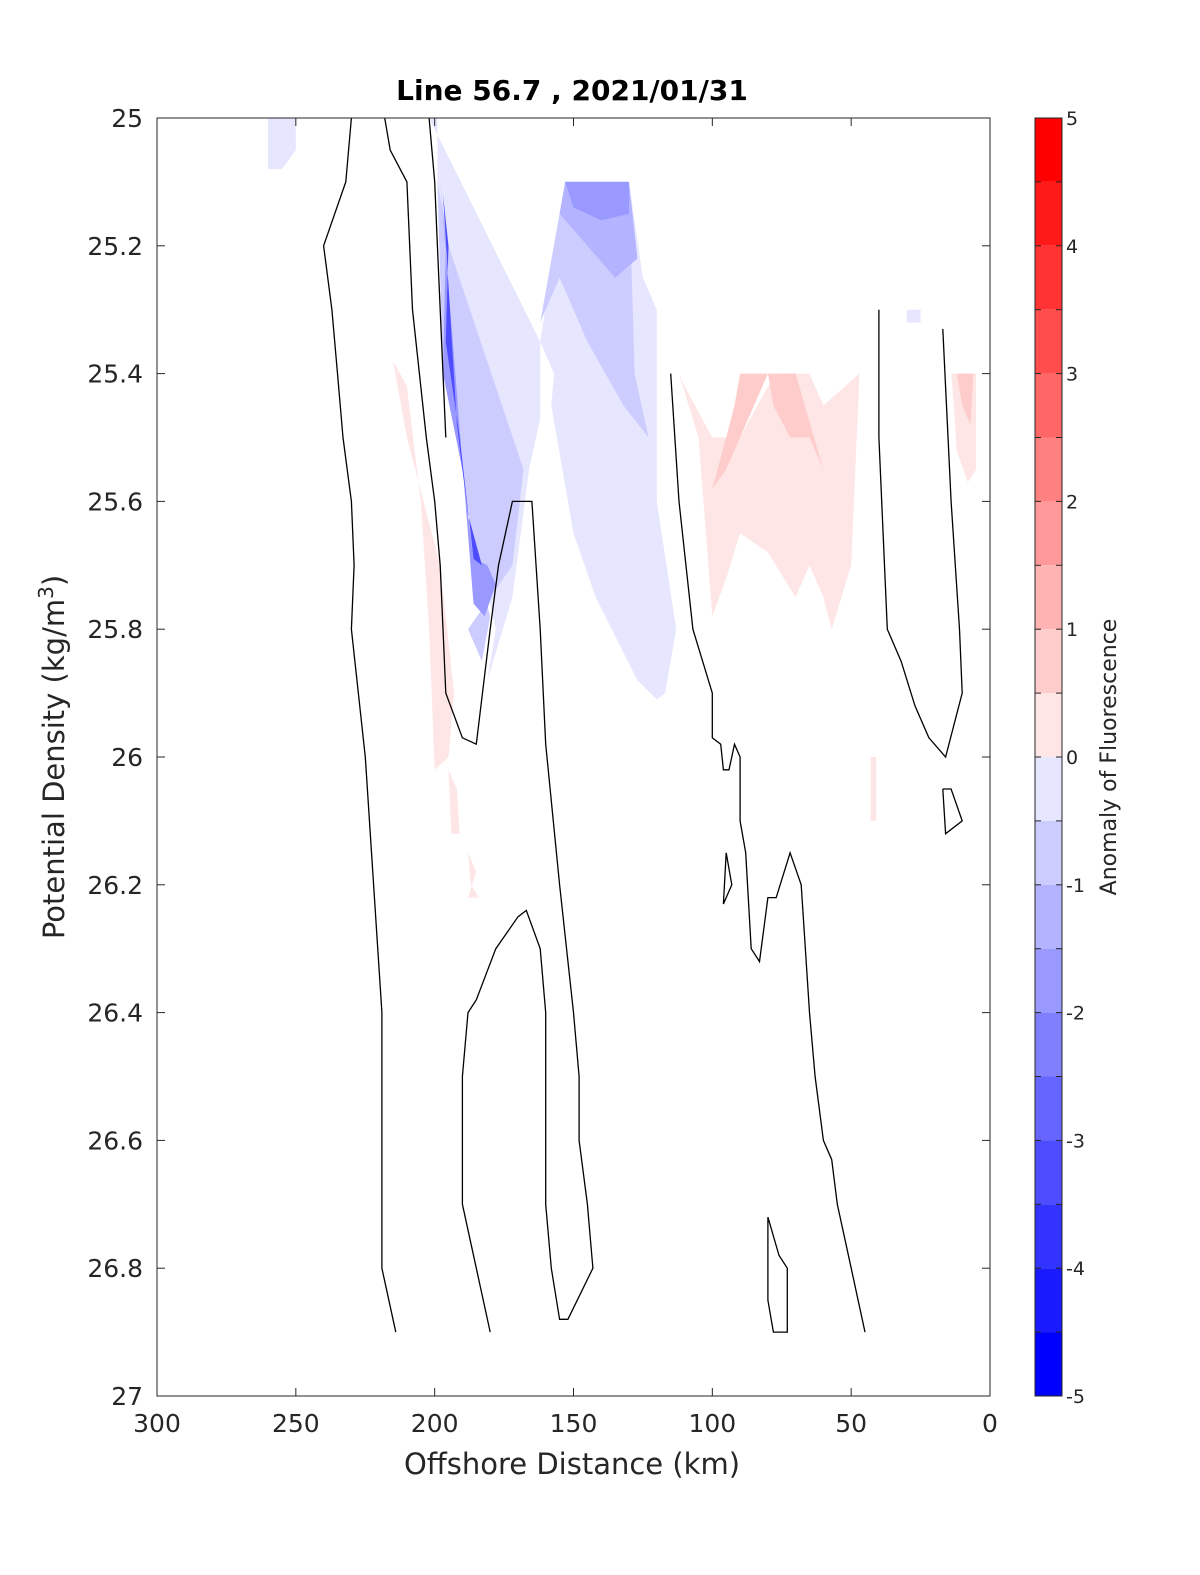  Describe the element at coordinates (1072, 502) in the screenshot. I see `colorbar-tick-label: 2` at that location.